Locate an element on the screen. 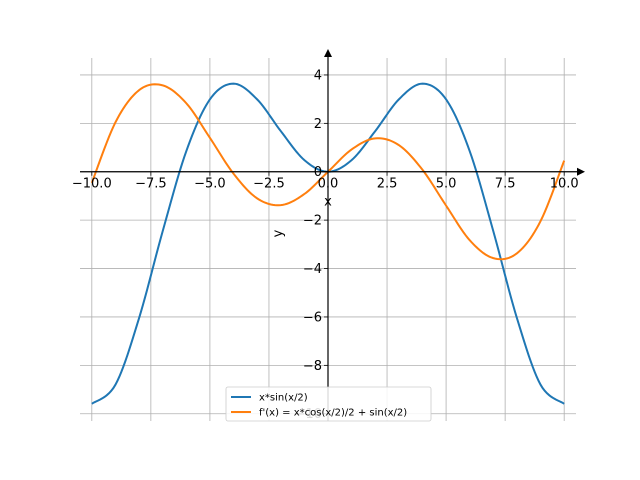  y-tick-label: −6 is located at coordinates (312, 317).